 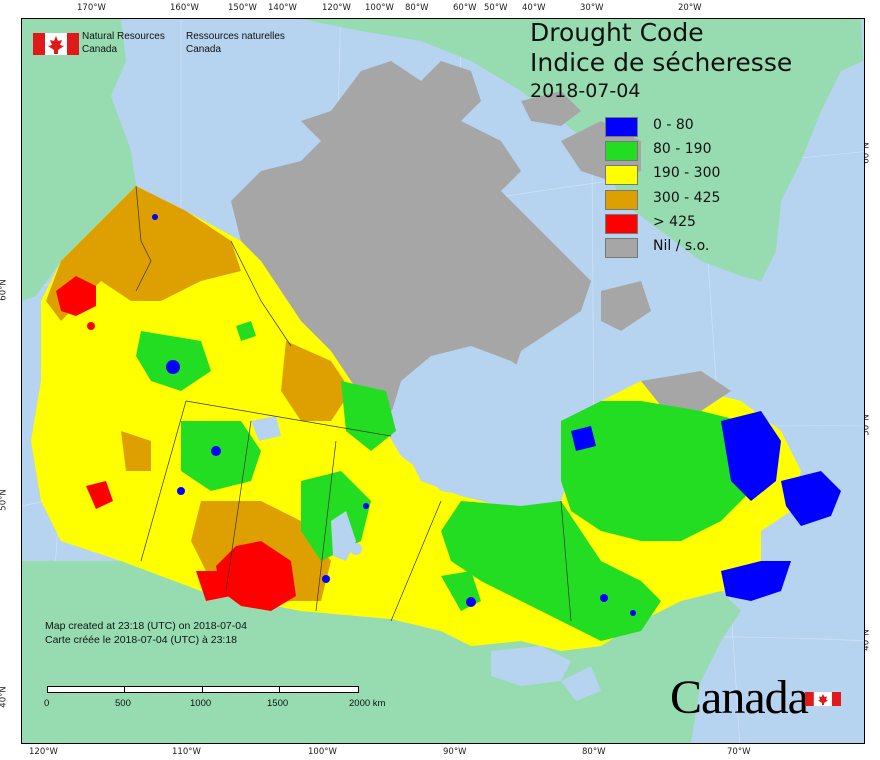 What do you see at coordinates (426, 558) in the screenshot?
I see `lakes` at bounding box center [426, 558].